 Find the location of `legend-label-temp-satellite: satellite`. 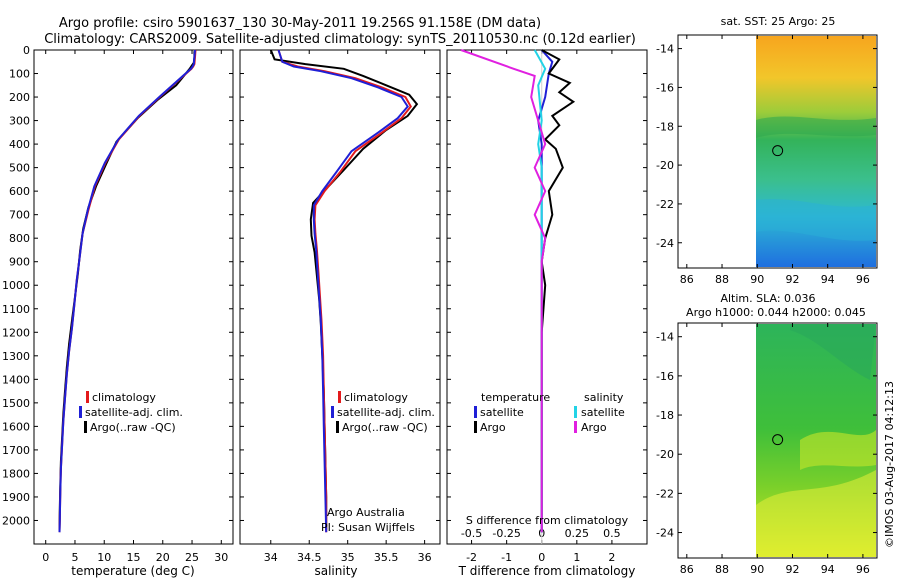

legend-label-temp-satellite: satellite is located at coordinates (502, 412).